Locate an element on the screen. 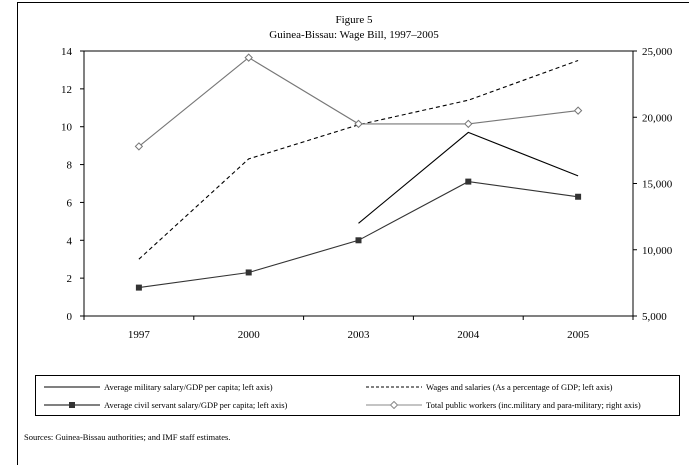 This screenshot has height=466, width=690. left-axis-tick-label: 2 is located at coordinates (70, 279).